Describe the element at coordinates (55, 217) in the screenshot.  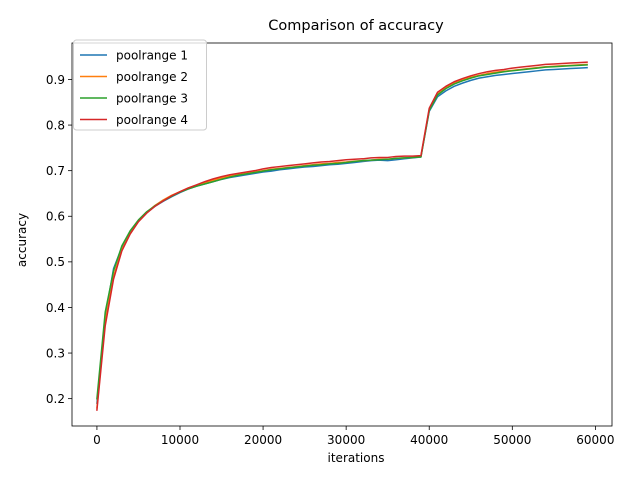
I see `y-tick-label: 0.6` at that location.